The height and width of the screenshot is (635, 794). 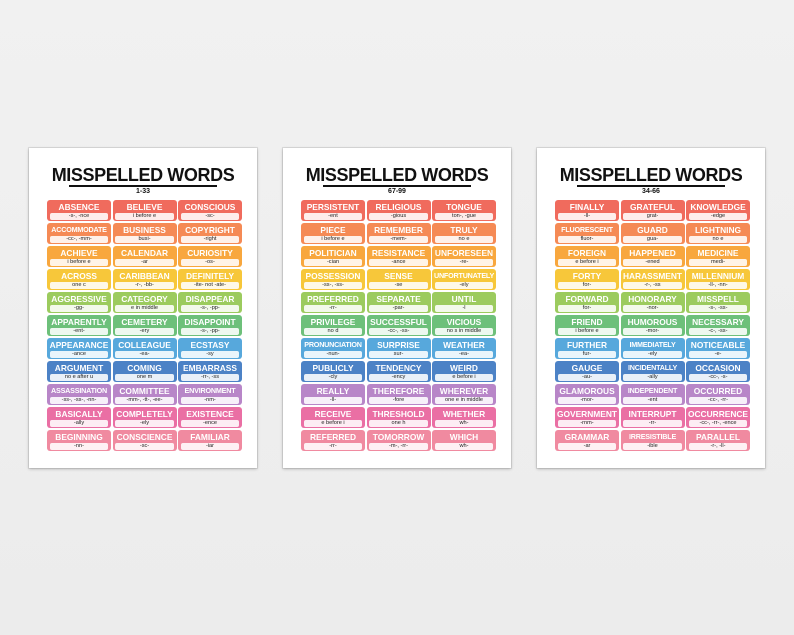 What do you see at coordinates (464, 279) in the screenshot?
I see `word-cell: UNFORTUNATELY -ely` at bounding box center [464, 279].